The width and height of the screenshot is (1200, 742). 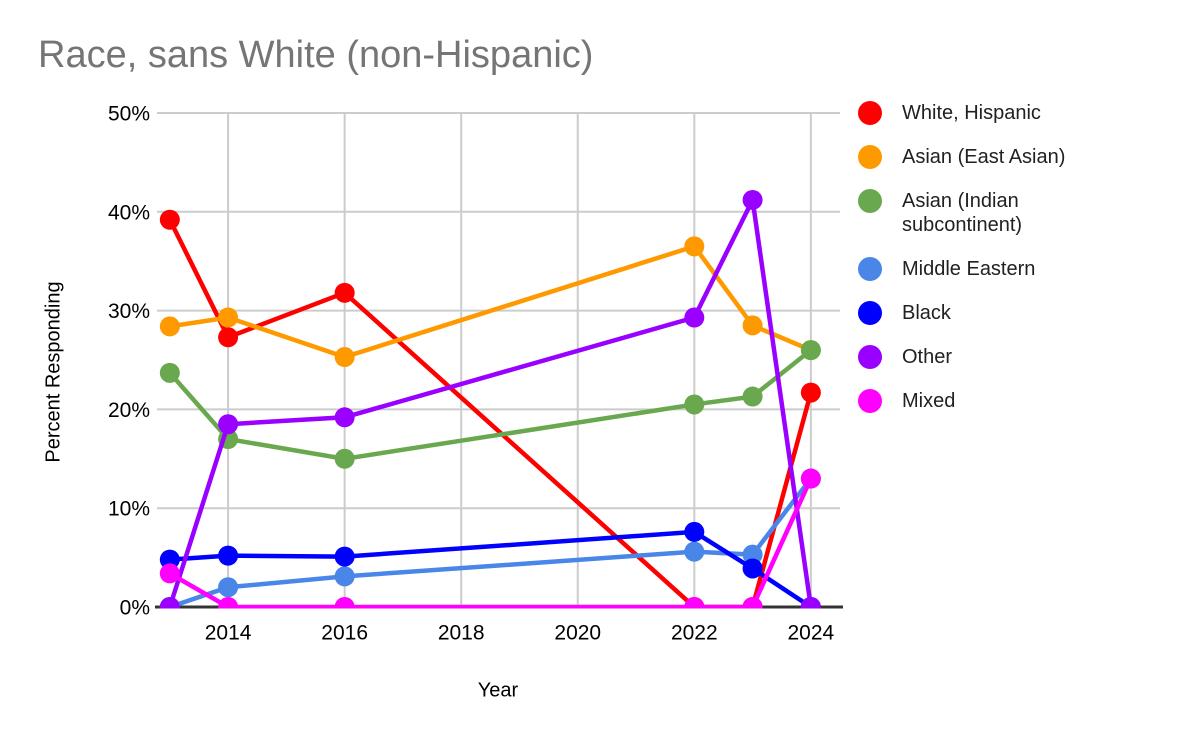 I want to click on series-line-middle-eastern, so click(x=491, y=543).